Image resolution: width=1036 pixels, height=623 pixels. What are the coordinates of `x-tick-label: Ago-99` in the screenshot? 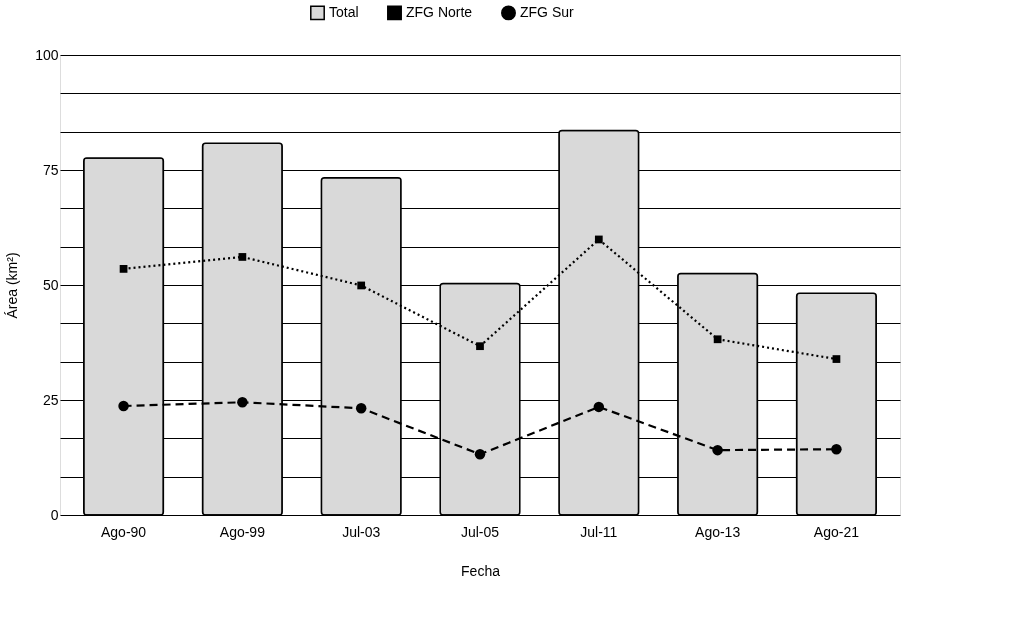 It's located at (242, 531).